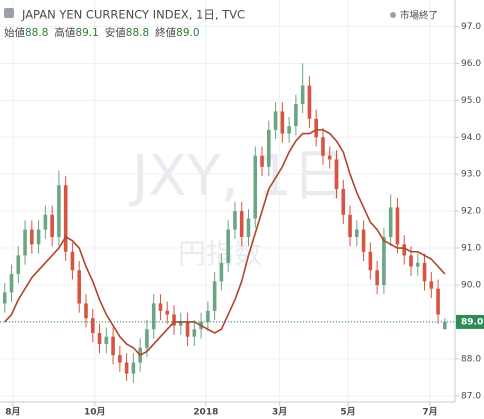 This screenshot has height=419, width=484. I want to click on header-label: 終値, so click(165, 32).